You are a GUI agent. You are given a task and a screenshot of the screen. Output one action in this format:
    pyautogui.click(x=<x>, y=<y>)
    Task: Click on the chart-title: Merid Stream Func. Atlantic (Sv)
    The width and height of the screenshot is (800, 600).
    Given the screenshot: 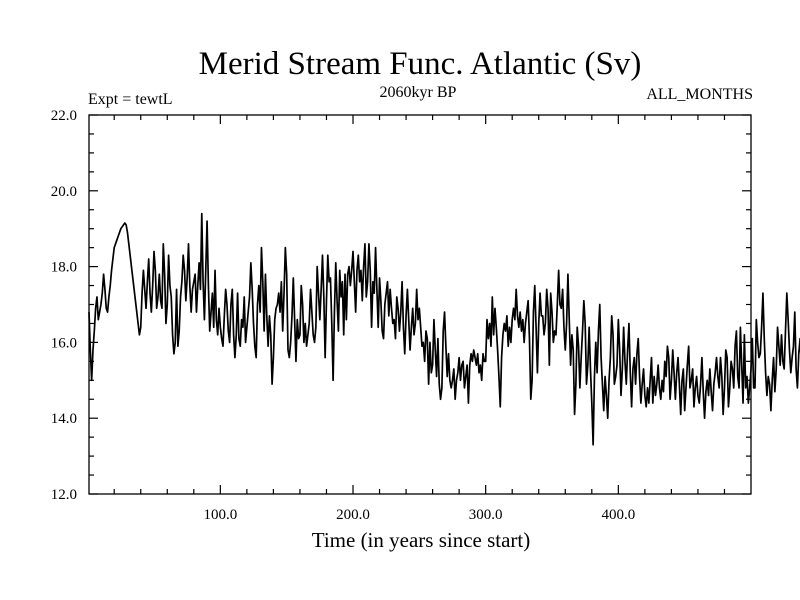 What is the action you would take?
    pyautogui.click(x=420, y=64)
    